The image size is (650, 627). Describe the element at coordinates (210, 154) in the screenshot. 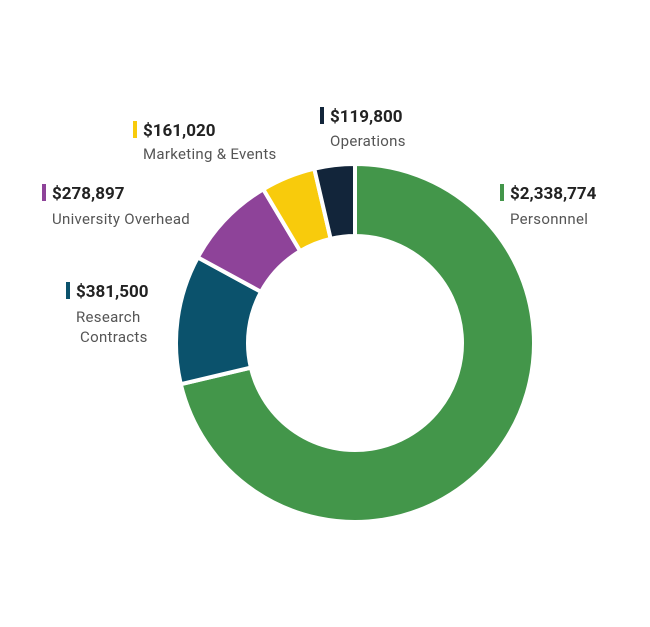

I see `category-label: Marketing & Events` at that location.